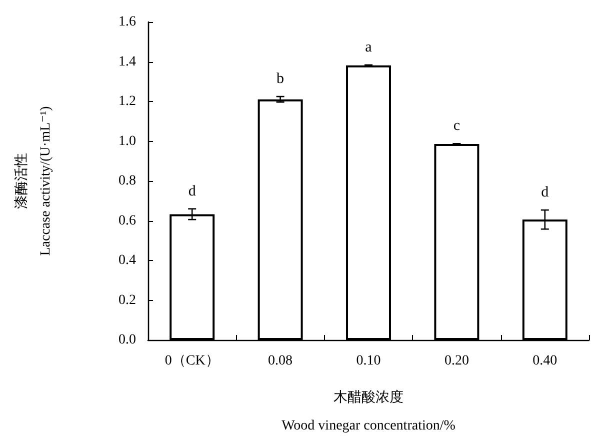 The image size is (591, 445). What do you see at coordinates (456, 361) in the screenshot?
I see `x-tick-label: 0.20` at bounding box center [456, 361].